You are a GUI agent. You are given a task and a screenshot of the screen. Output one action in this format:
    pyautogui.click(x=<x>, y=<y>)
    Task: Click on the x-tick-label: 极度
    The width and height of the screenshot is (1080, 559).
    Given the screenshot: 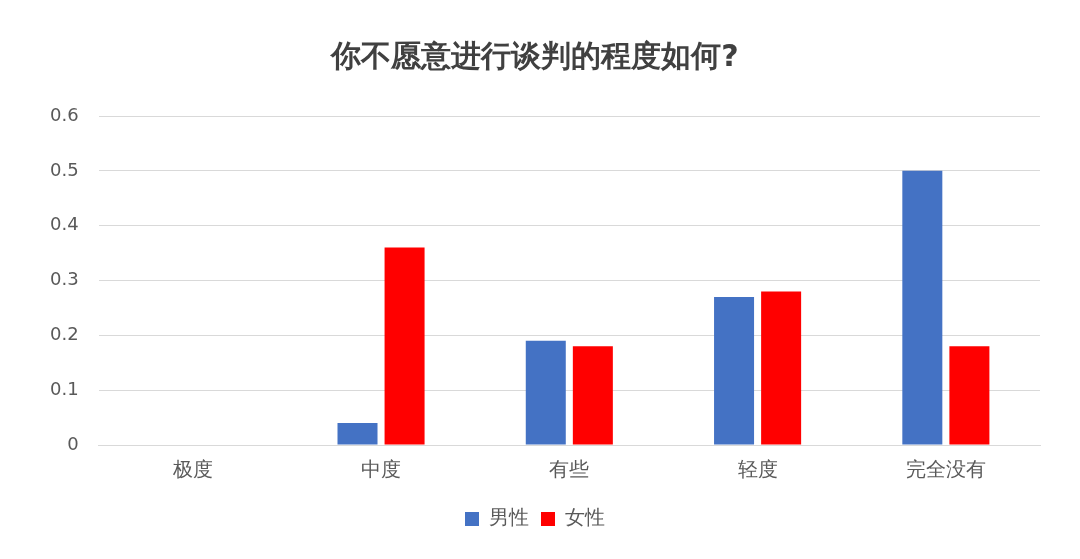 What is the action you would take?
    pyautogui.click(x=192, y=469)
    